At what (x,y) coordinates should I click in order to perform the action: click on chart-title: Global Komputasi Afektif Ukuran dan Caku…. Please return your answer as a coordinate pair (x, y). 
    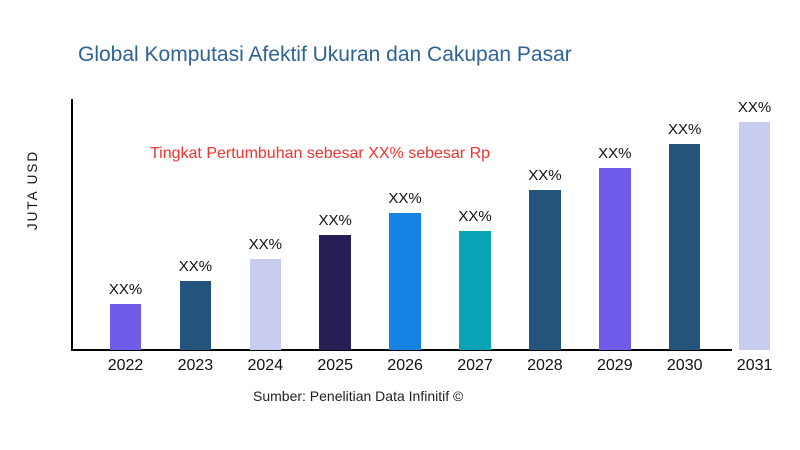
    Looking at the image, I should click on (325, 54).